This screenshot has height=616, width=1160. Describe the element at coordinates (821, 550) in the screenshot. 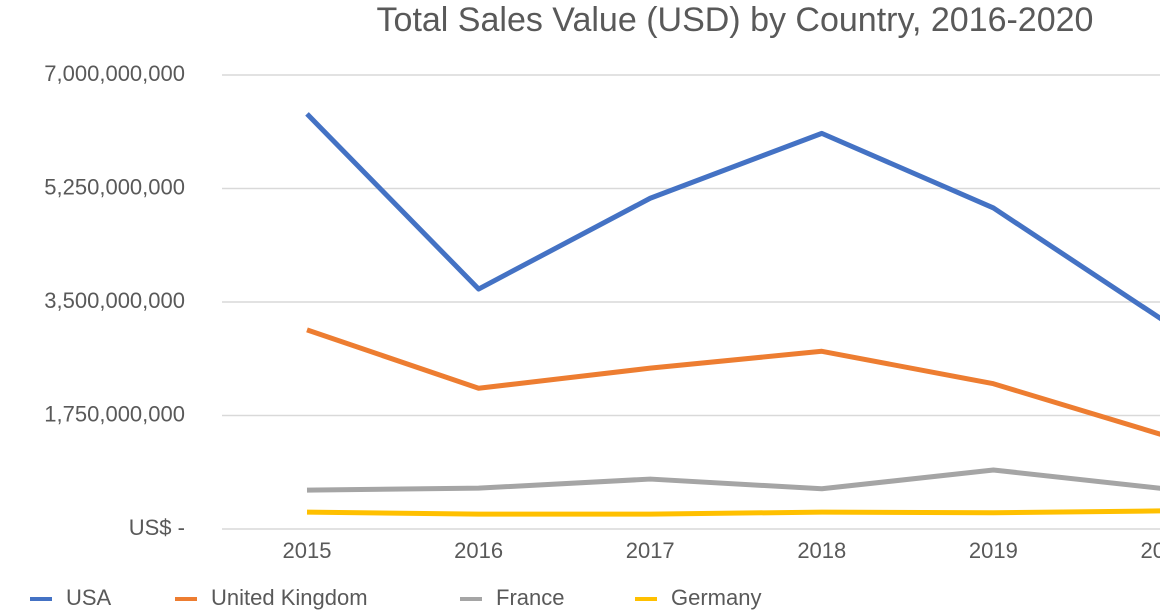

I see `x-tick-label: 2018` at that location.